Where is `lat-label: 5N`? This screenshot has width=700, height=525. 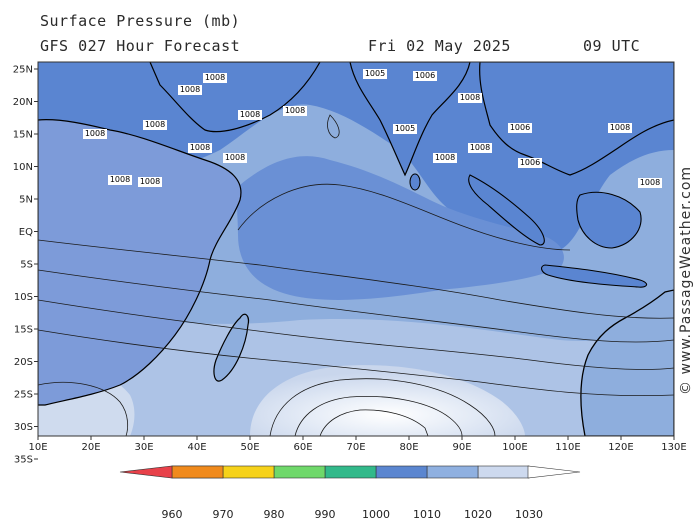 lat-label: 5N is located at coordinates (26, 200).